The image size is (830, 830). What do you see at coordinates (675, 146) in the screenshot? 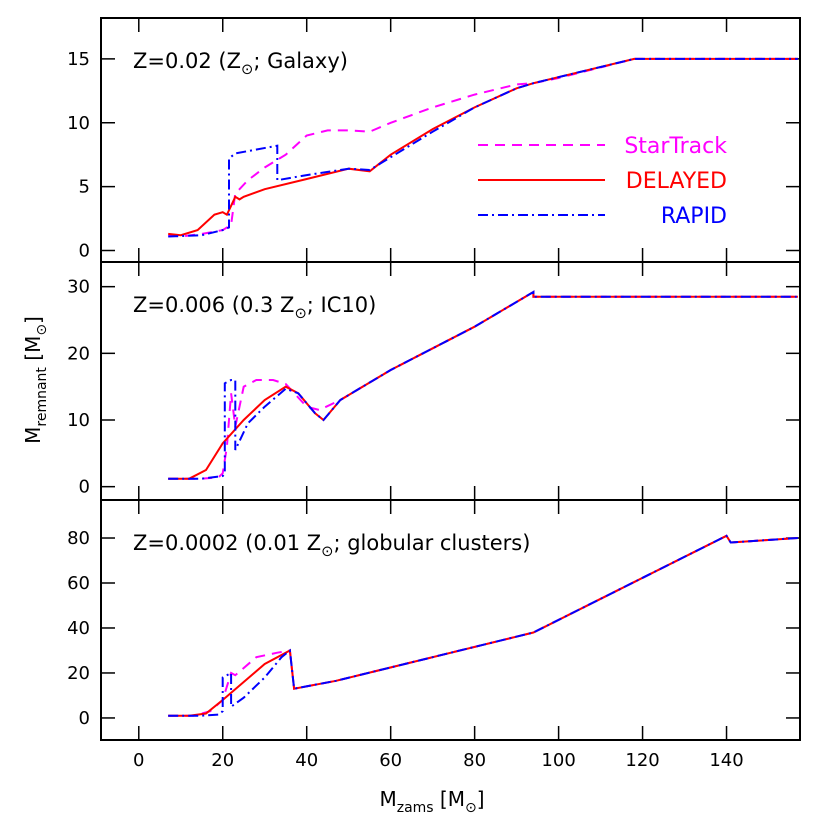
I see `legend-label: StarTrack` at bounding box center [675, 146].